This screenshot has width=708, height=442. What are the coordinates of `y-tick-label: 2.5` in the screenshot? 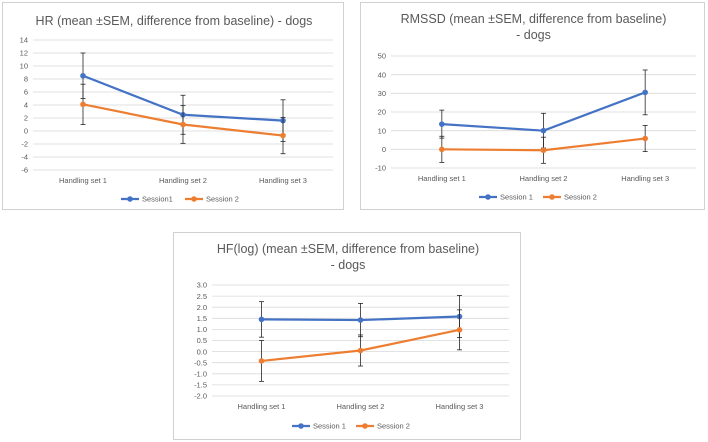 It's located at (202, 296).